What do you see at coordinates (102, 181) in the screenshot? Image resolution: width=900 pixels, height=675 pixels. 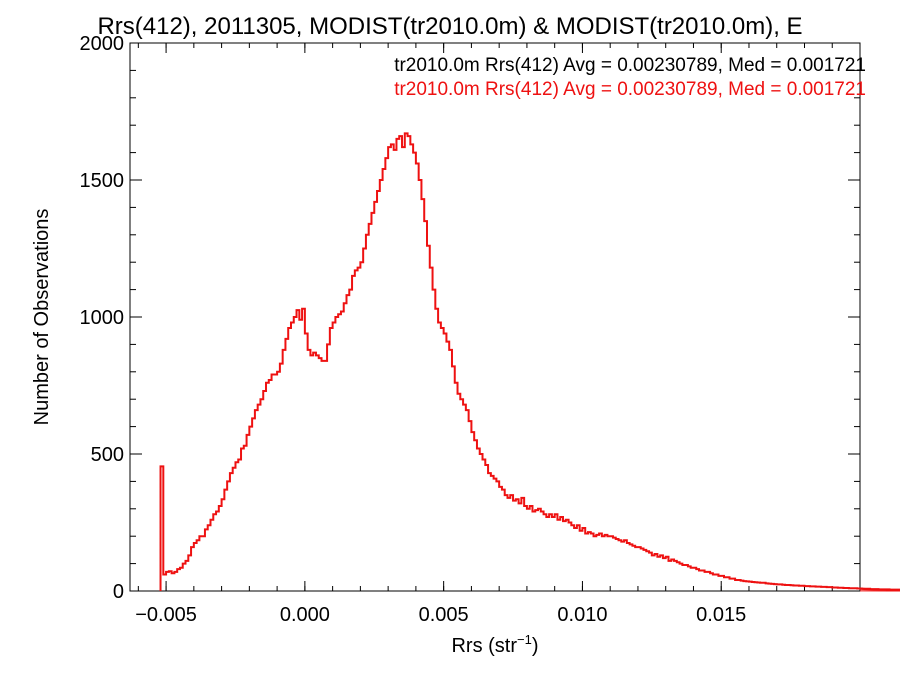 I see `y-tick-label-3: 1500` at bounding box center [102, 181].